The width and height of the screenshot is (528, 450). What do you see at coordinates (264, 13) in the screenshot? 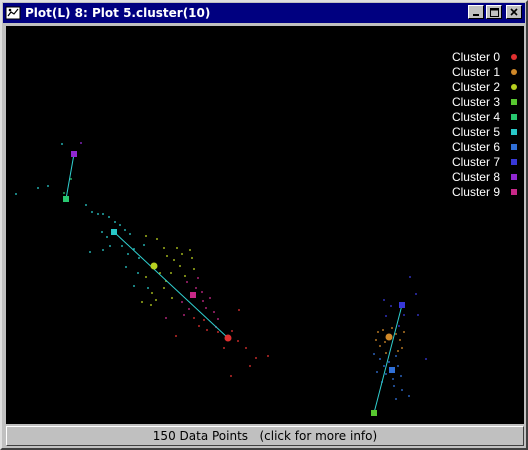
I see `title-bar: Plot(L) 8: Plot 5.cluster(10)` at bounding box center [264, 13].